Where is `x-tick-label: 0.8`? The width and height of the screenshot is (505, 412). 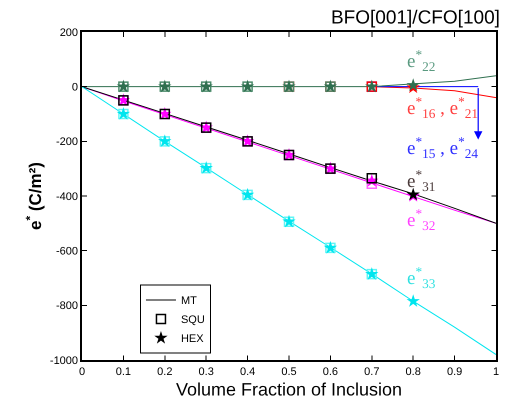
x-tick-label: 0.8 is located at coordinates (413, 372).